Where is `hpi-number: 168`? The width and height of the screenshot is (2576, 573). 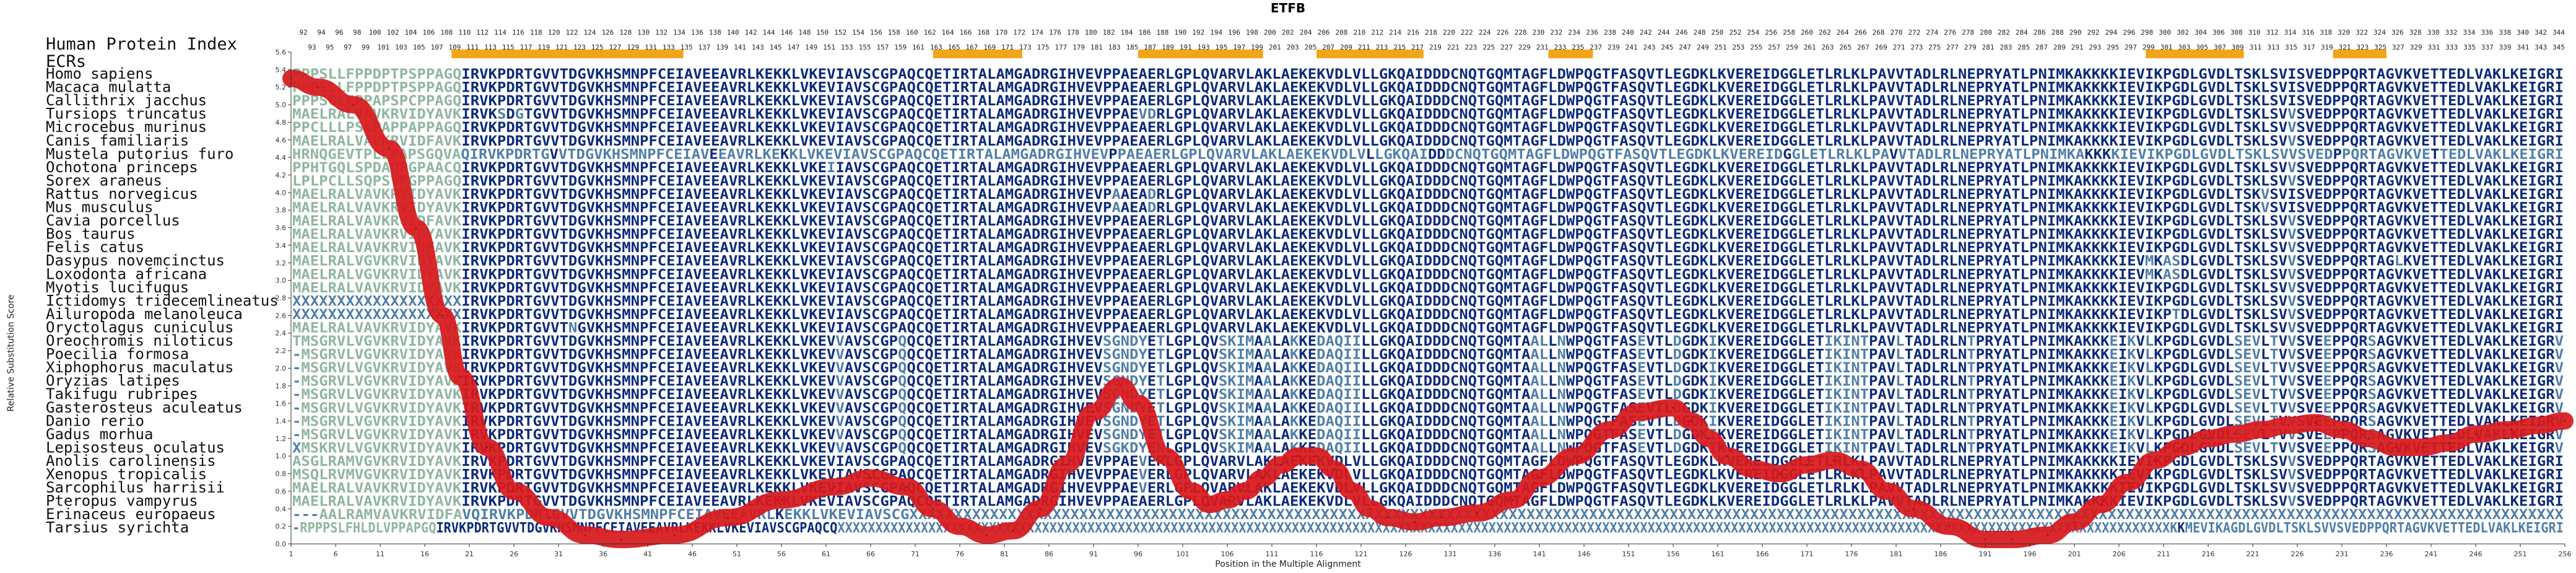
hpi-number: 168 is located at coordinates (983, 32).